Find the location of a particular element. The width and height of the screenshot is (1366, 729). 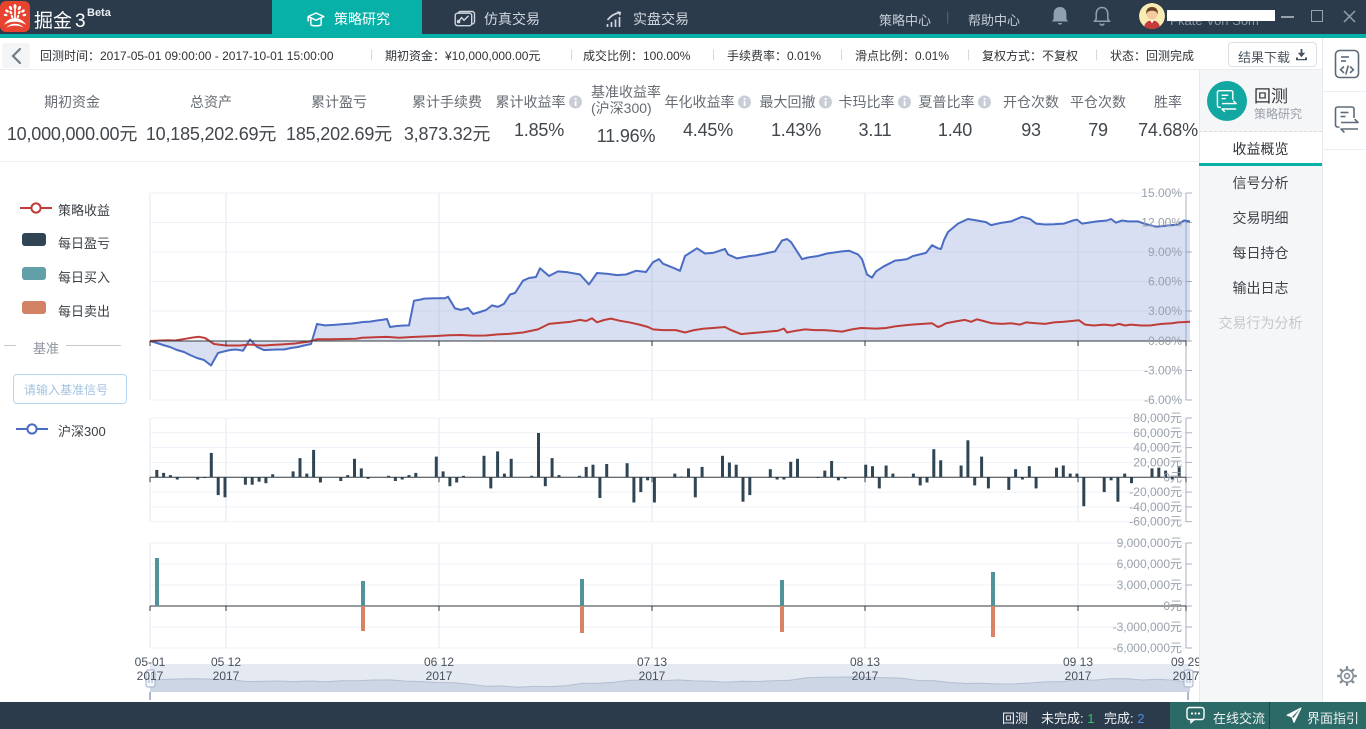

svg-text: 60,000元 is located at coordinates (1157, 433).